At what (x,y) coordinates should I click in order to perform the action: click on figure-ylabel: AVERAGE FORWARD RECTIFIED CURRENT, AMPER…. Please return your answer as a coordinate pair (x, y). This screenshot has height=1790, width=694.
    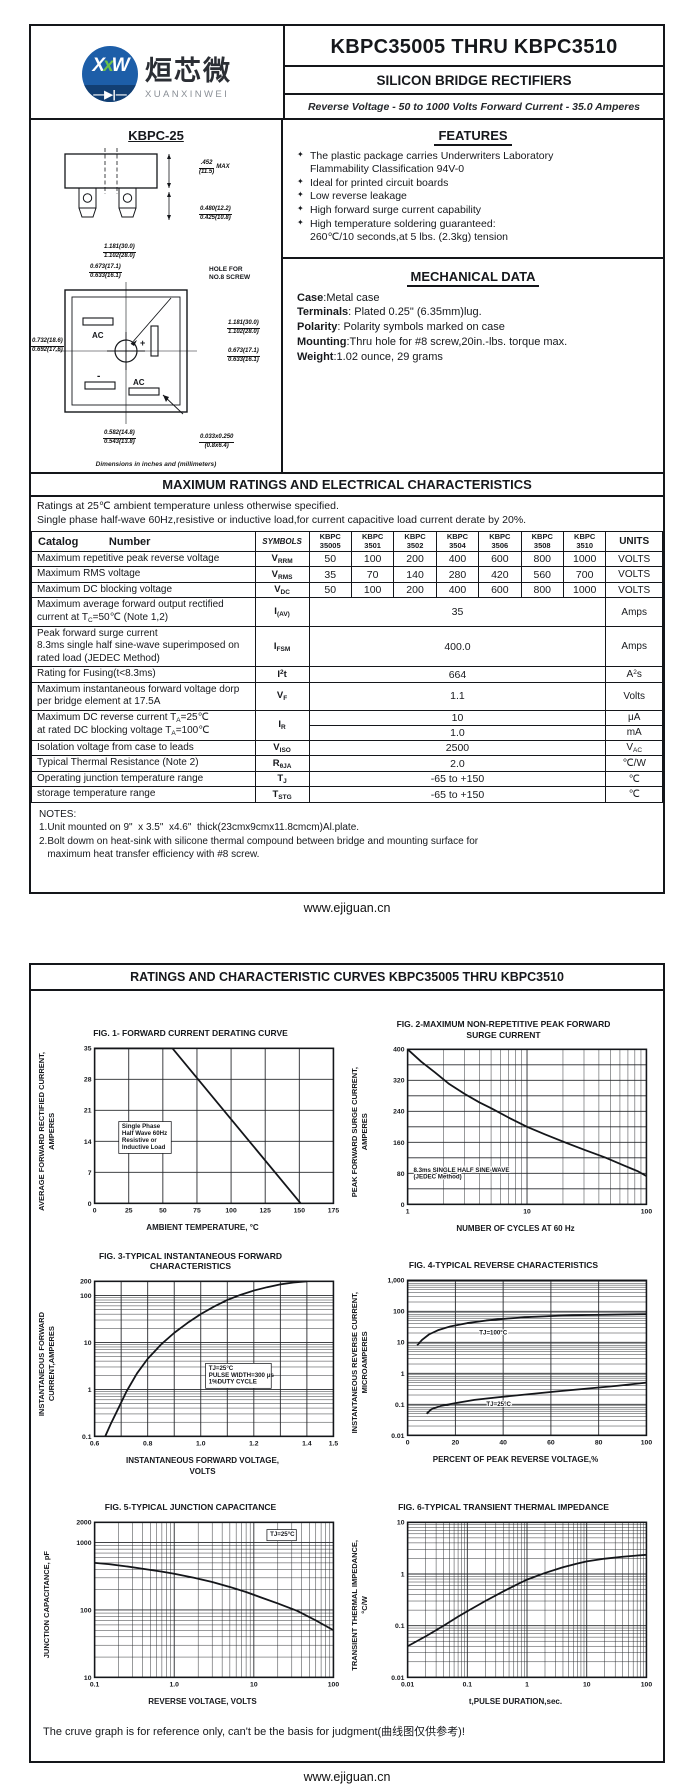
    Looking at the image, I should click on (46, 1131).